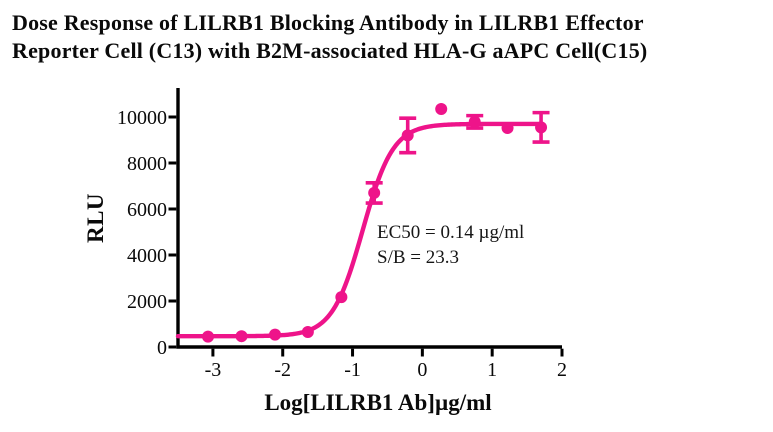 This screenshot has height=432, width=773. I want to click on y-tick-label: 0, so click(162, 348).